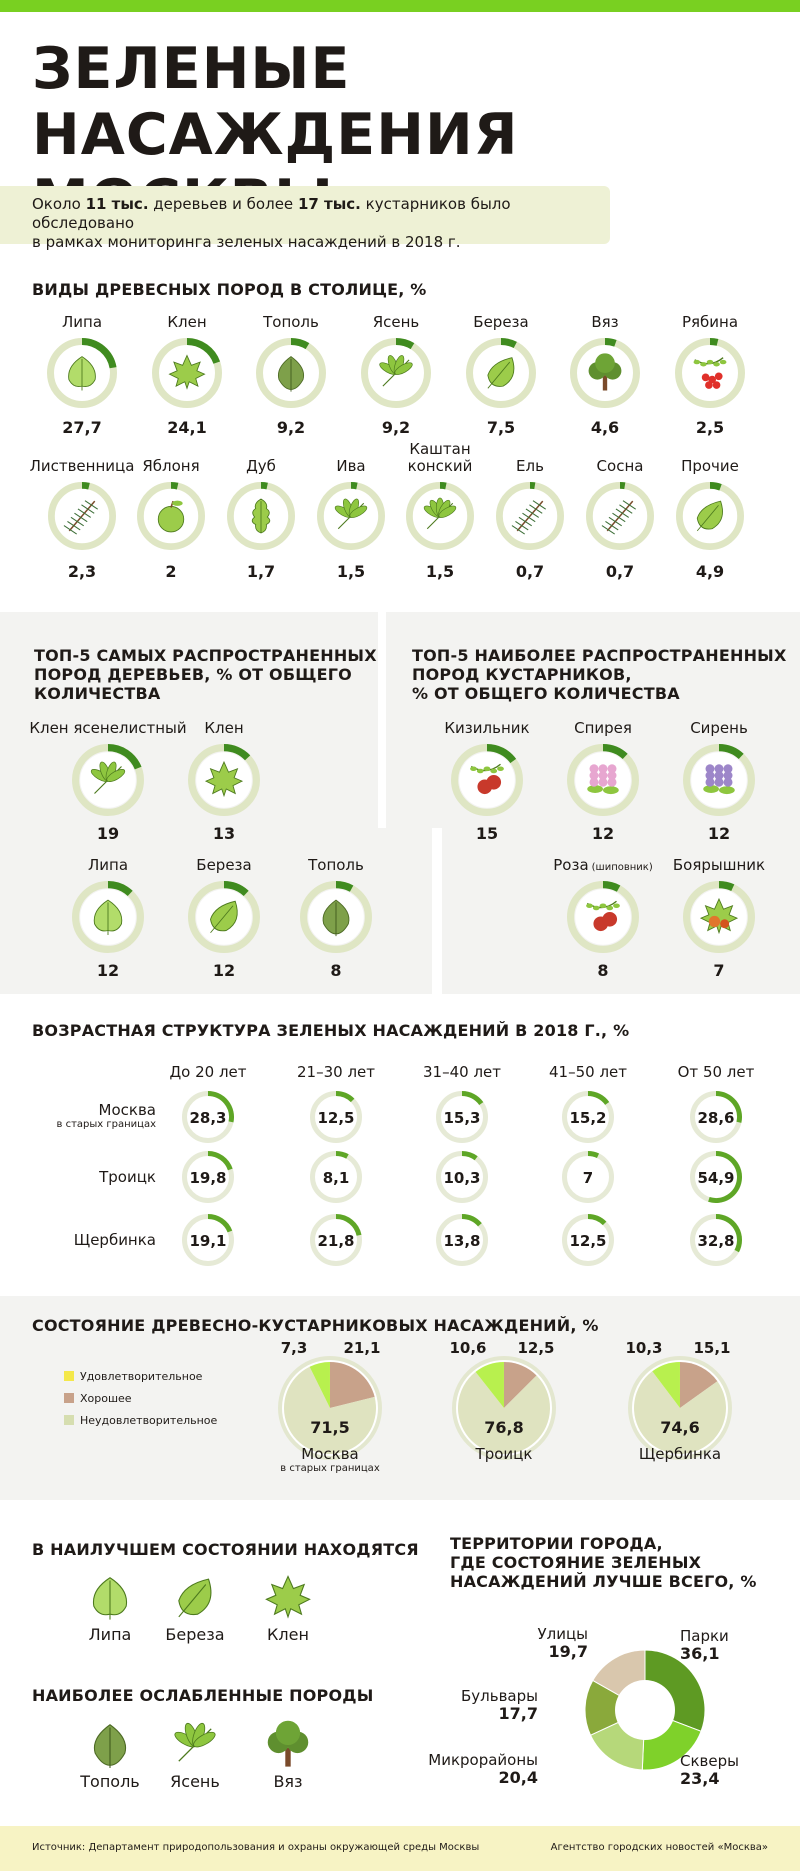 Image resolution: width=800 pixels, height=1871 pixels. Describe the element at coordinates (261, 571) in the screenshot. I see `species-value: 1,7` at that location.